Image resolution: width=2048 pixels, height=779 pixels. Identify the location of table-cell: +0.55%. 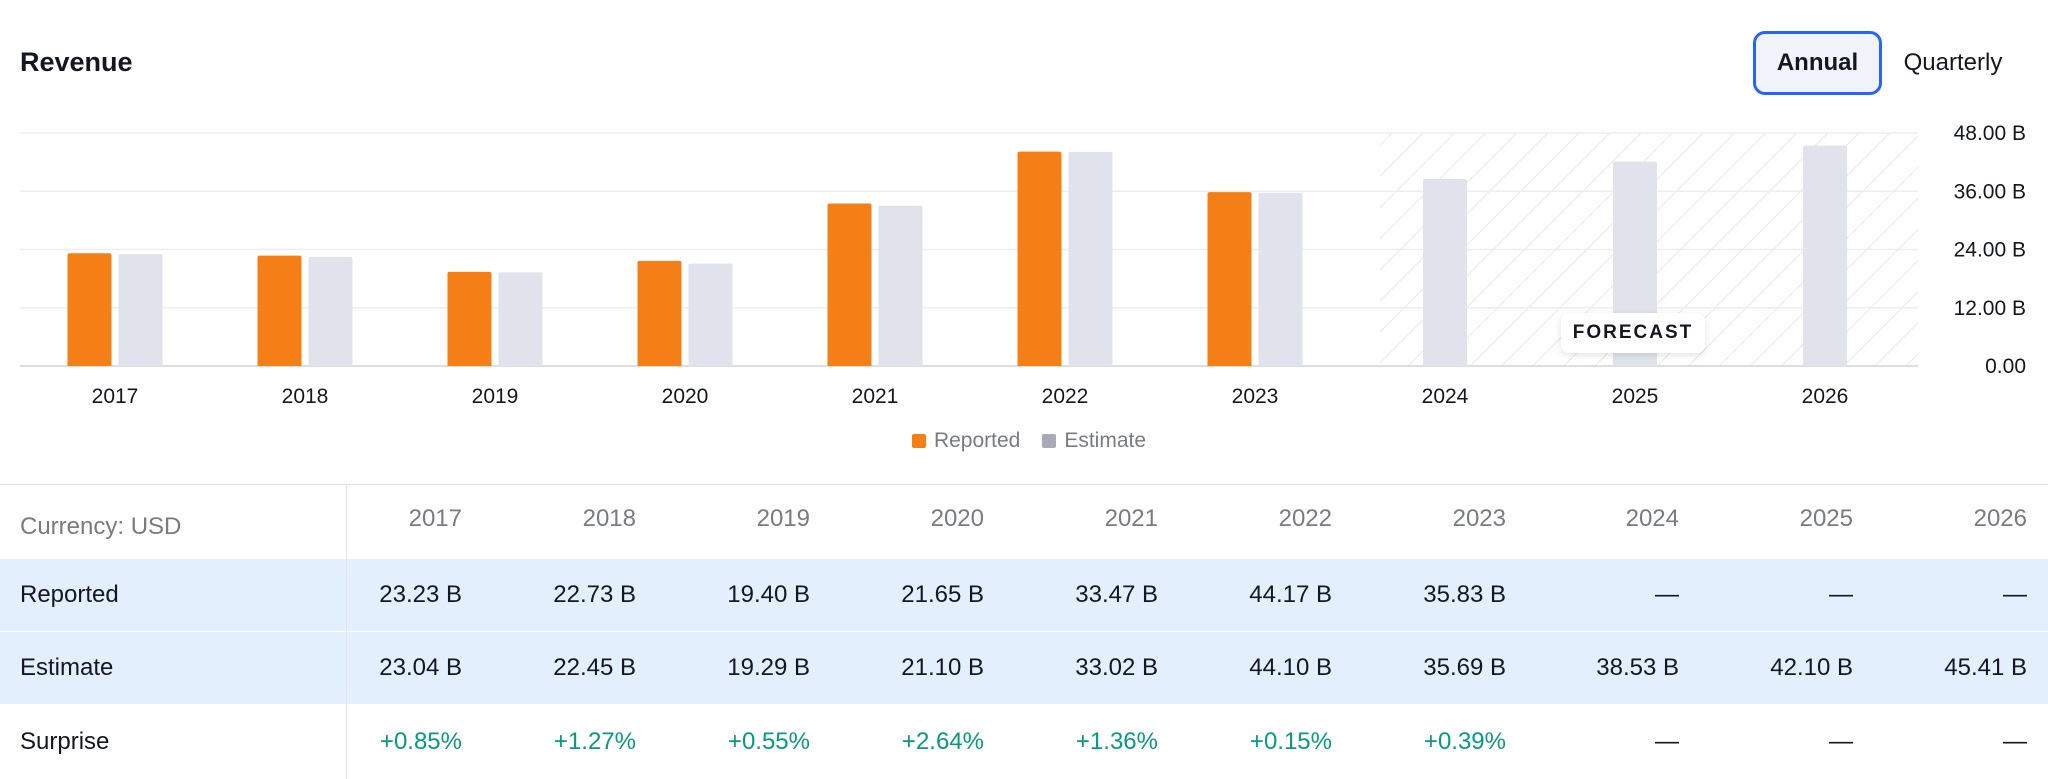
(768, 741).